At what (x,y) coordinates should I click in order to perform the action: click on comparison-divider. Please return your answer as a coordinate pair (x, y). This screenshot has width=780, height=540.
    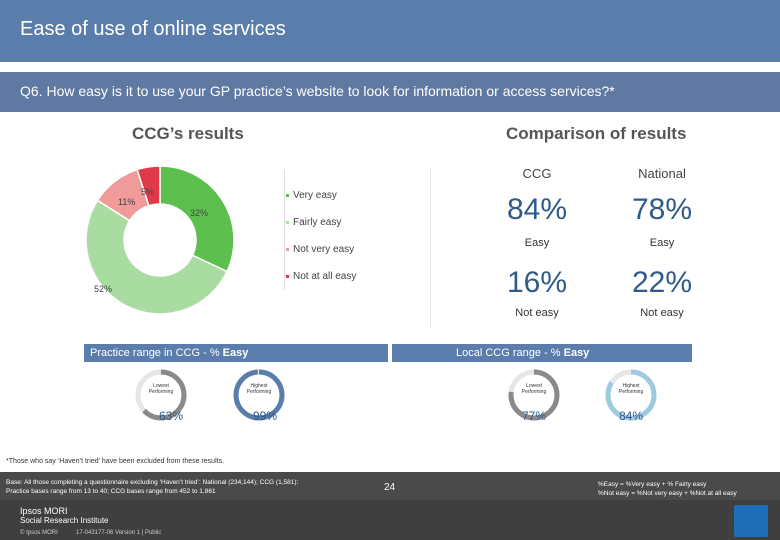
    Looking at the image, I should click on (430, 248).